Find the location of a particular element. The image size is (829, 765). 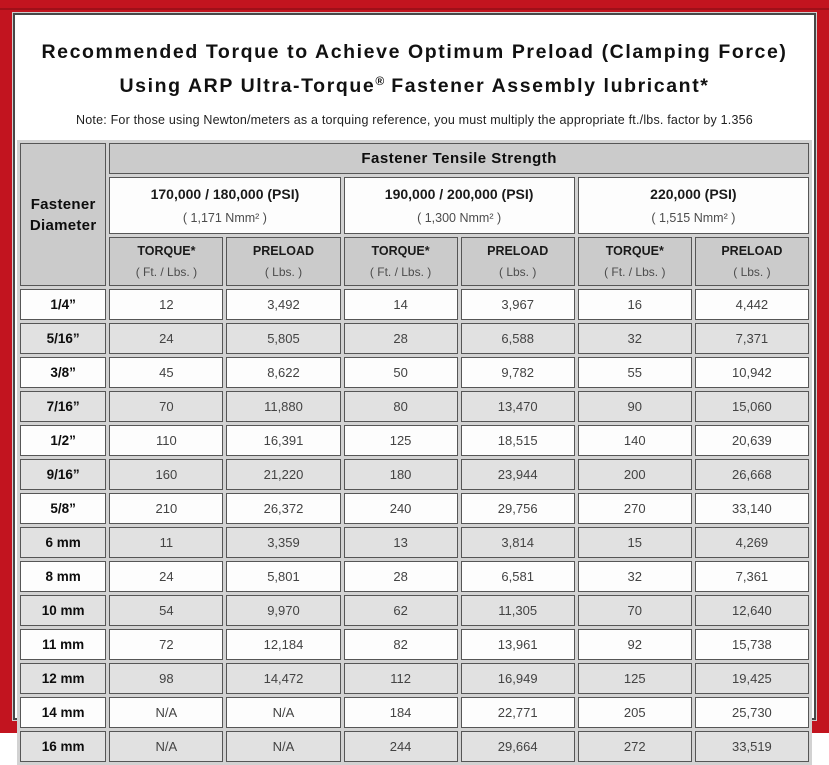

torque-value-cell: 240 is located at coordinates (400, 508).